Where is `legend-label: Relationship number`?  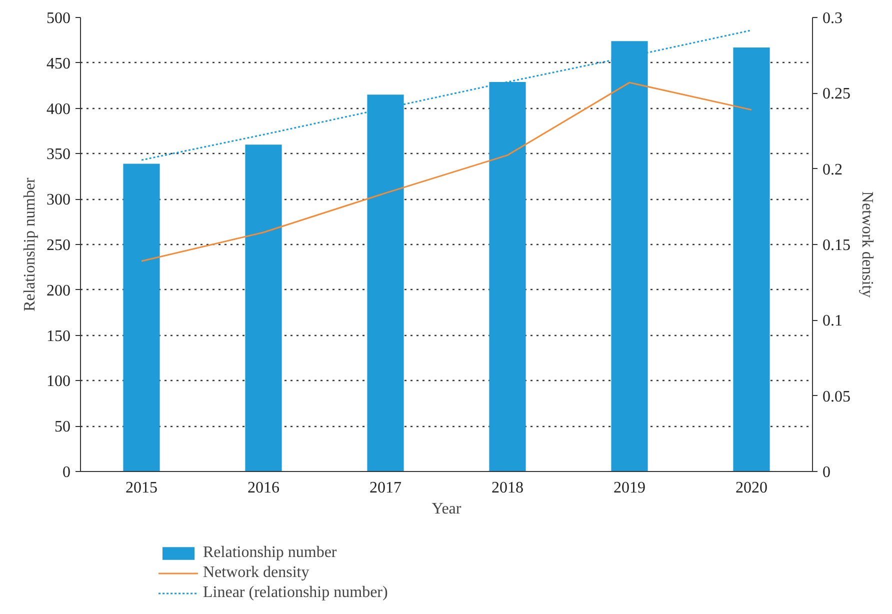
legend-label: Relationship number is located at coordinates (270, 553).